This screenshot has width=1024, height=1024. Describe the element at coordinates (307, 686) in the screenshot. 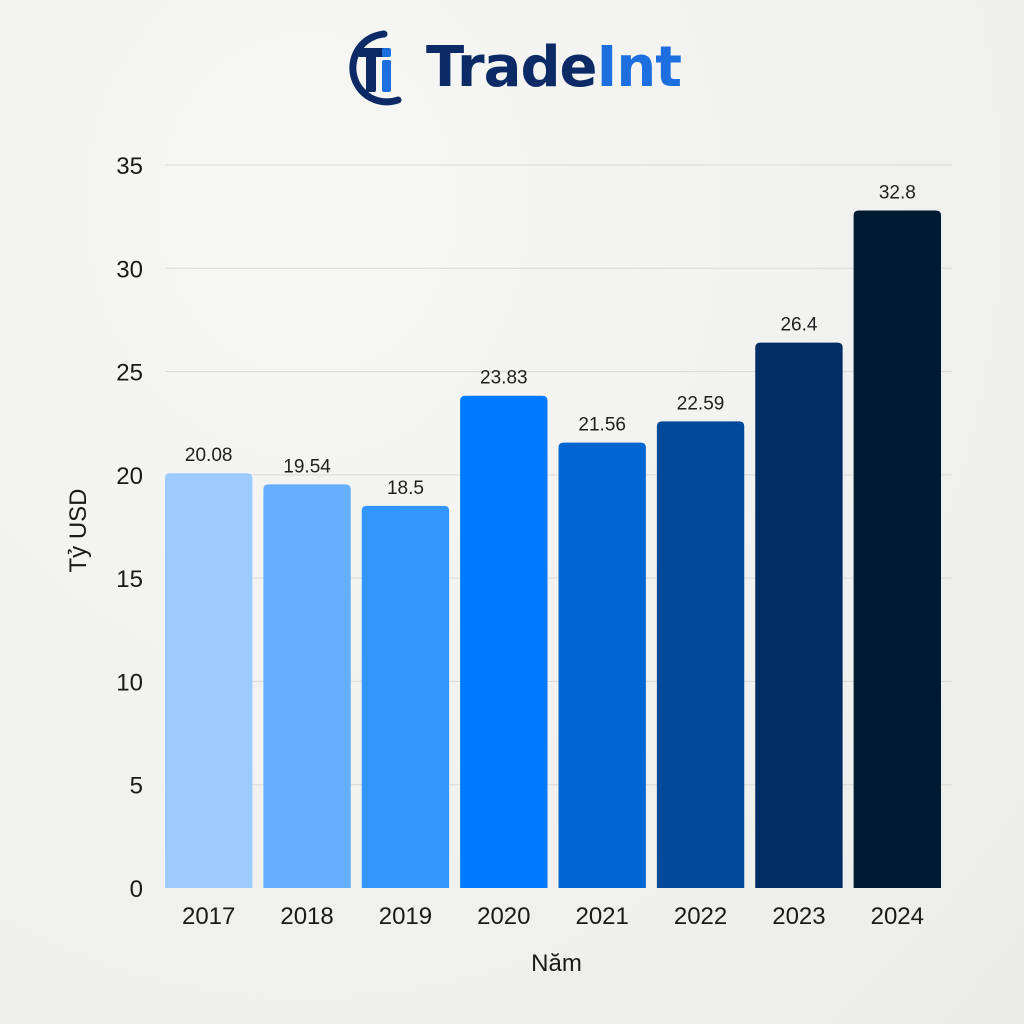

I see `bar-2018` at that location.